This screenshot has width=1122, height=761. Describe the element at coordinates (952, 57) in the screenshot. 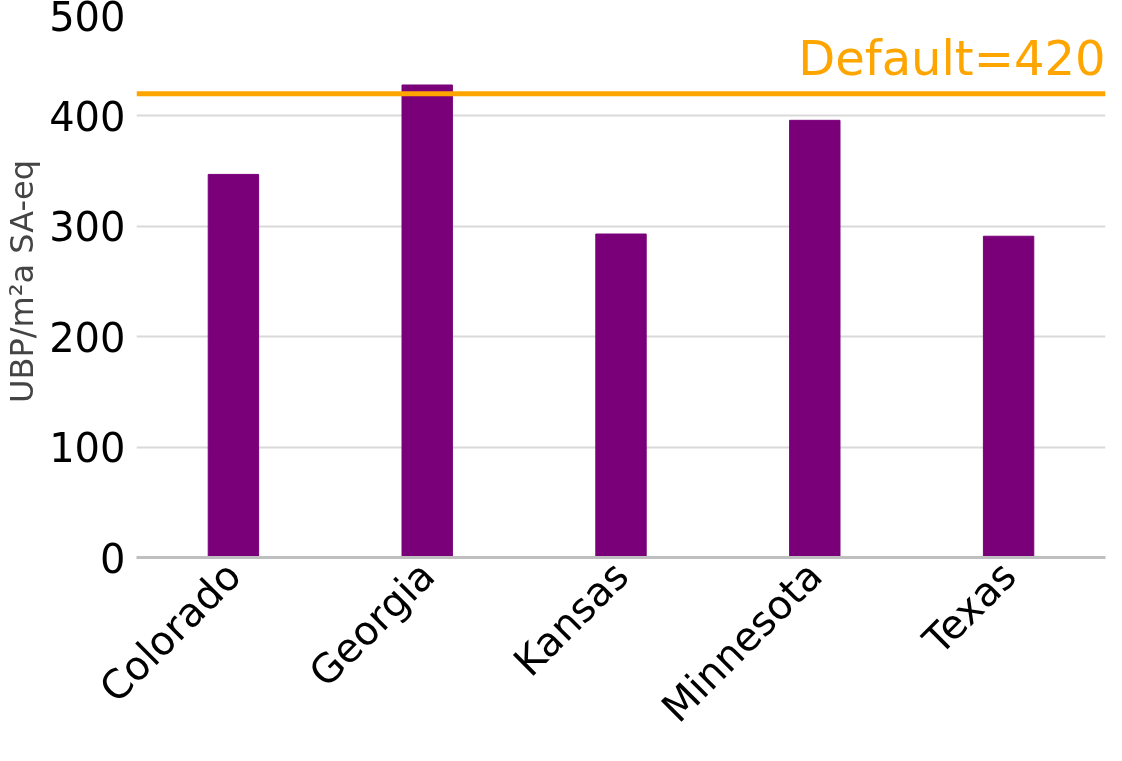

I see `ref-line-label: Default=420` at that location.